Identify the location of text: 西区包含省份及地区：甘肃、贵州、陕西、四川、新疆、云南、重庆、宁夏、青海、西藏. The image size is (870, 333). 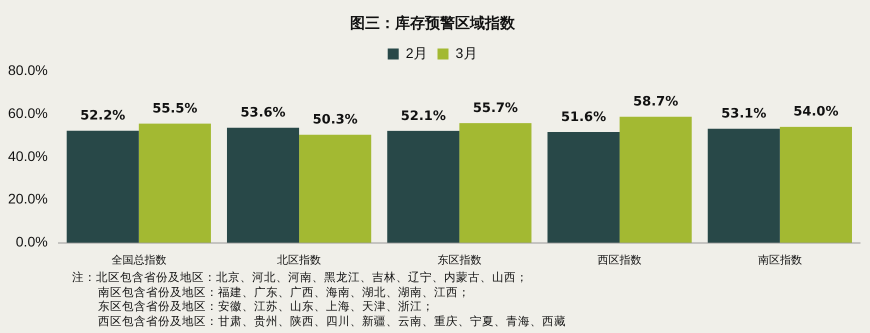
(331, 321).